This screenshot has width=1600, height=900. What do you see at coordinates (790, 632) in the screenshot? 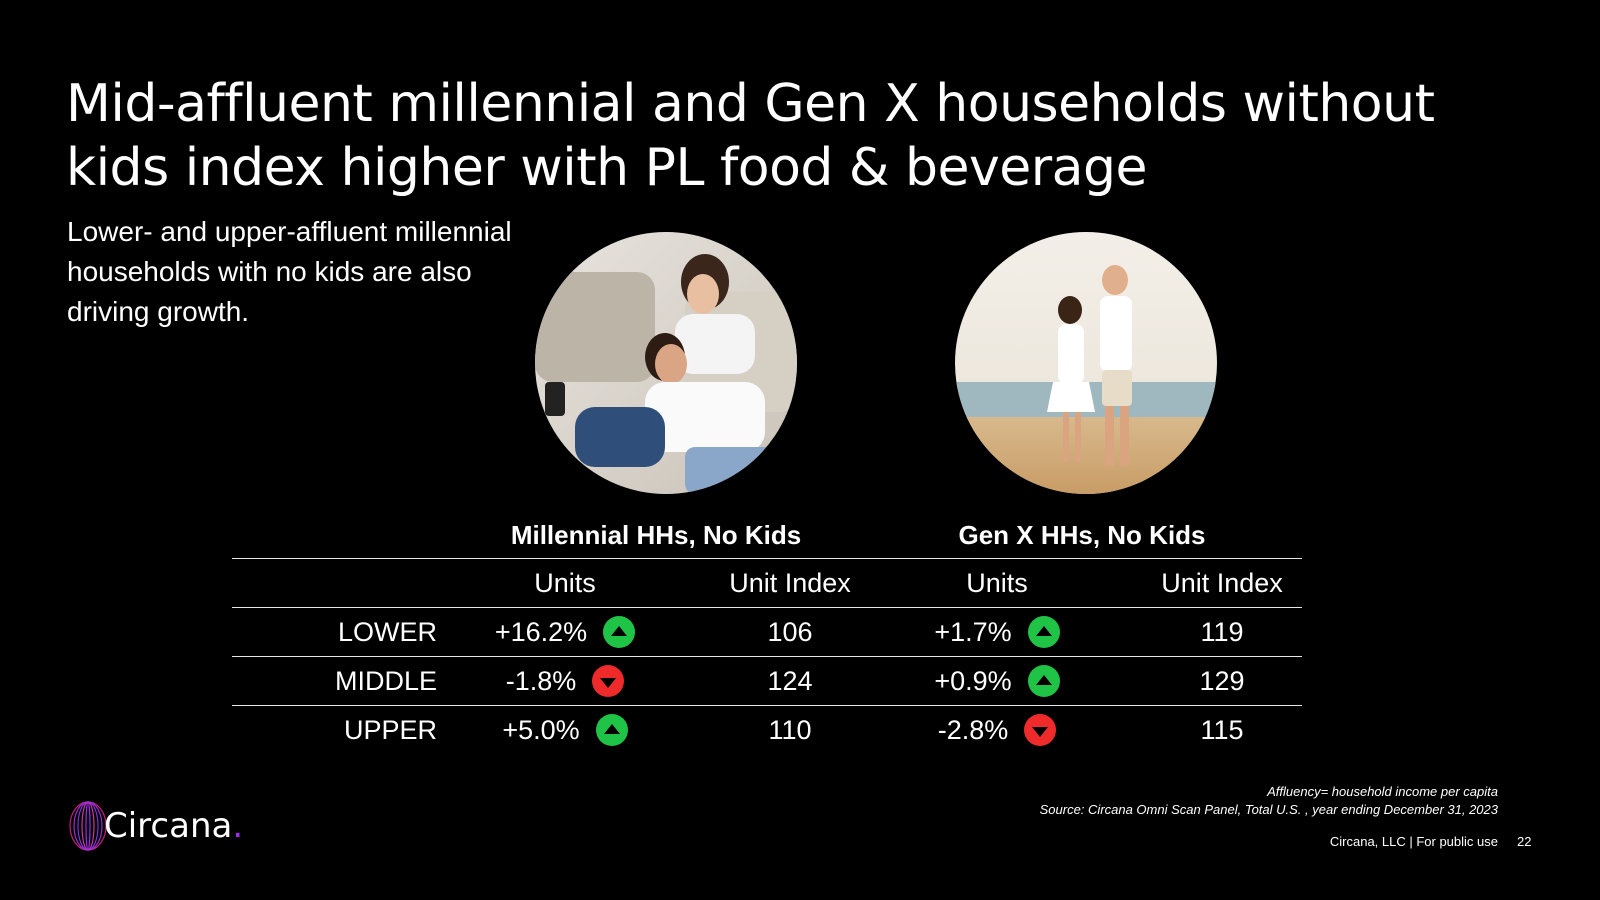
I see `unit-index-value: 106` at bounding box center [790, 632].